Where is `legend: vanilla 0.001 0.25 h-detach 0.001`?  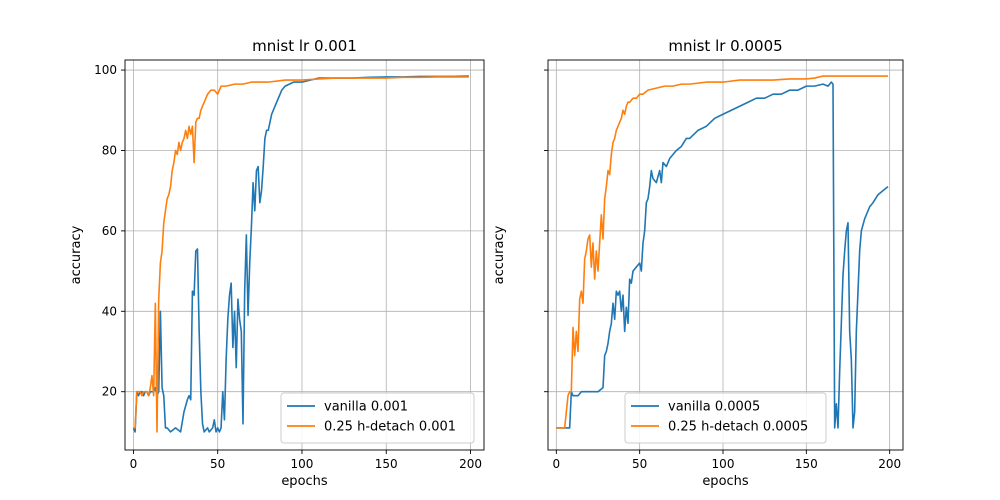
legend: vanilla 0.001 0.25 h-detach 0.001 is located at coordinates (377, 418).